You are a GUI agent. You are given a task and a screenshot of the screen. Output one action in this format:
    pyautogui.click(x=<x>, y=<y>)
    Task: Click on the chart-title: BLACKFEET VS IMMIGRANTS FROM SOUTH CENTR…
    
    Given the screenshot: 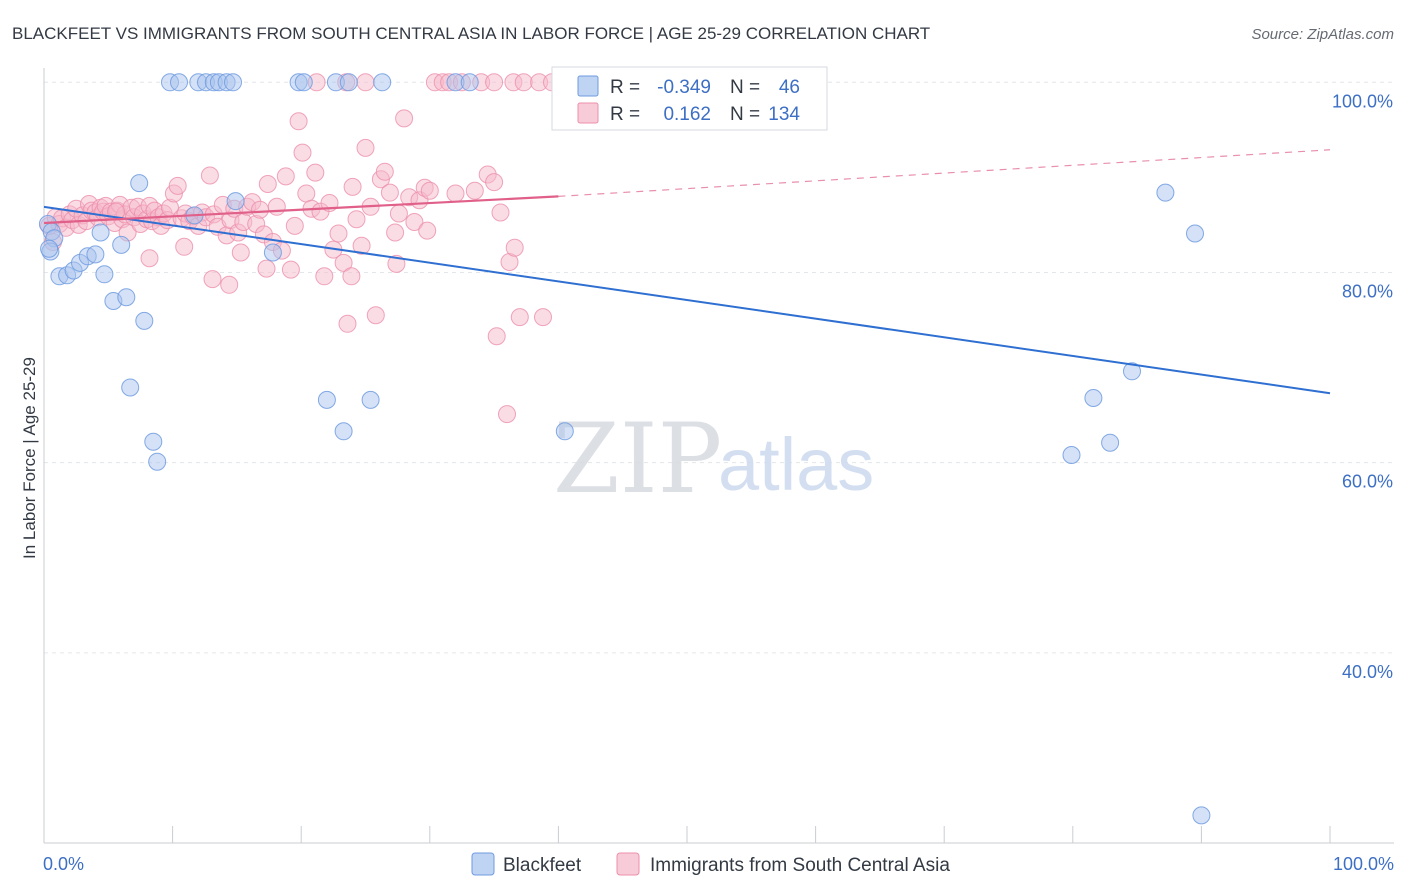 What is the action you would take?
    pyautogui.click(x=471, y=33)
    